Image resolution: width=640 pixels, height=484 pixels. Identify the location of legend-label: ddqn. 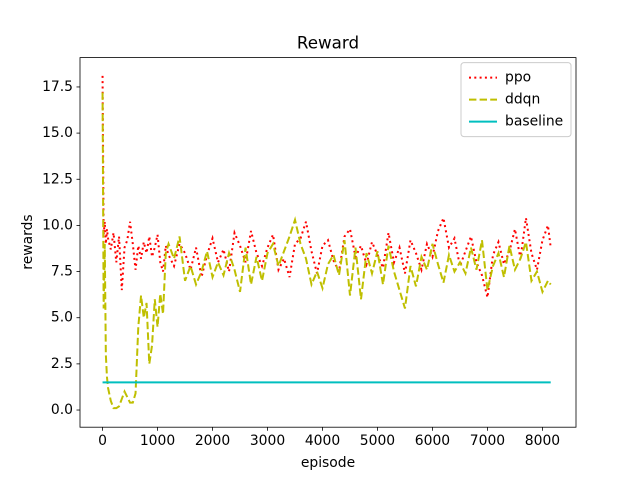
(522, 100).